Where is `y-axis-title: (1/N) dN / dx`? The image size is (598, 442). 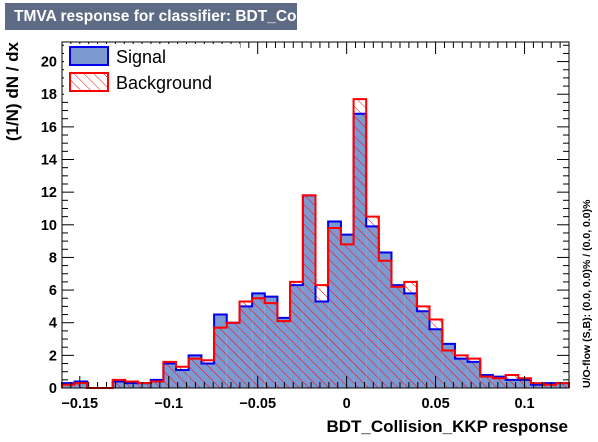 y-axis-title: (1/N) dN / dx is located at coordinates (12, 91).